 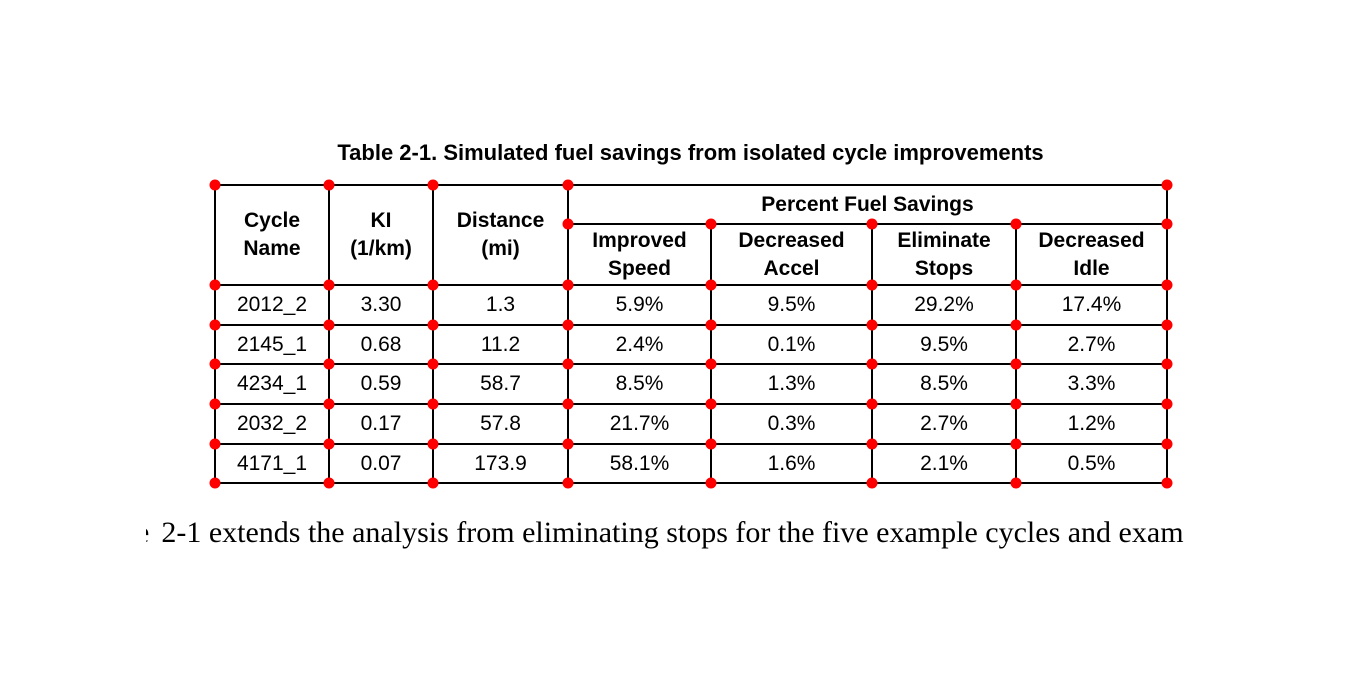 What do you see at coordinates (944, 305) in the screenshot?
I see `cell-eliminate-stops: 29.2%` at bounding box center [944, 305].